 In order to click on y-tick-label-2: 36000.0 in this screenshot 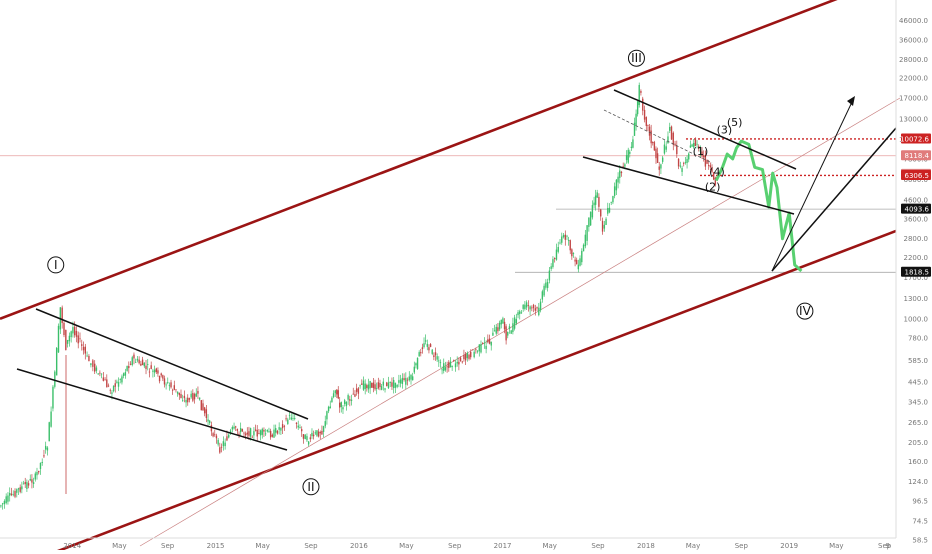, I will do `click(913, 40)`.